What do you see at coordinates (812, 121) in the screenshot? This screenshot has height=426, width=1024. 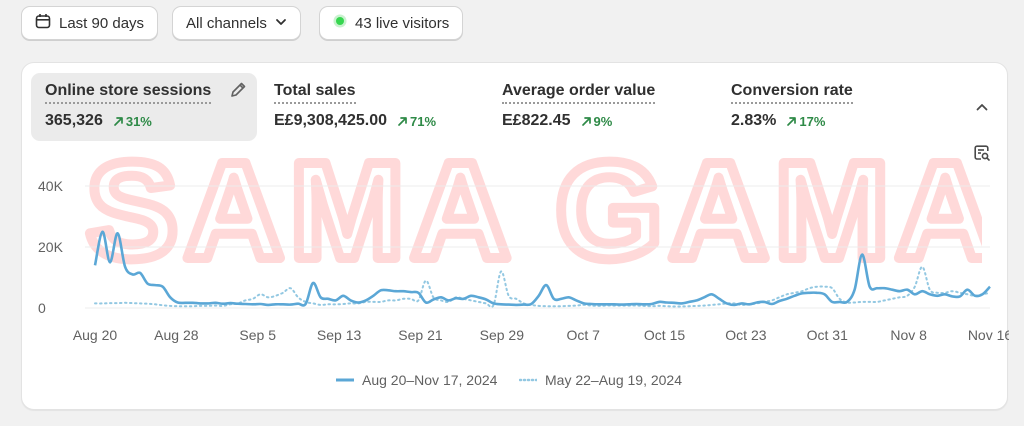 I see `metric-change-value: 17%` at bounding box center [812, 121].